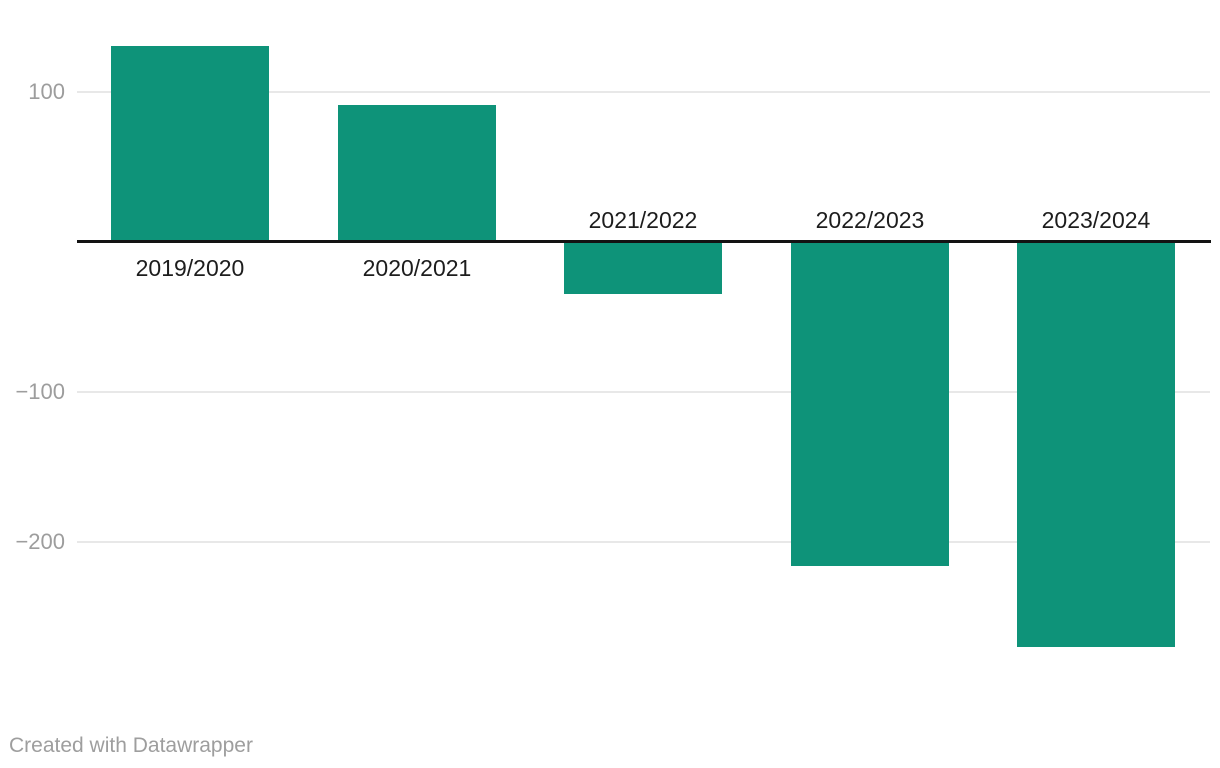  I want to click on bar-2021-2022, so click(643, 268).